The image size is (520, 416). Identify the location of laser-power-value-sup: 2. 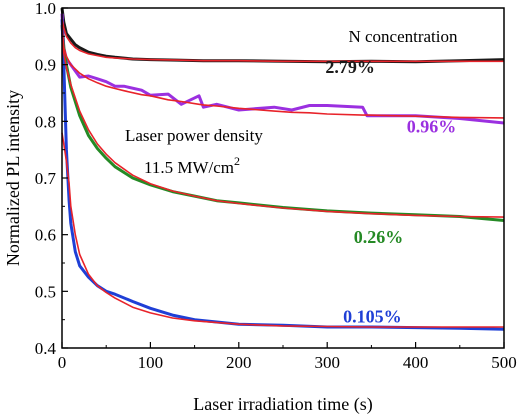
(237, 161).